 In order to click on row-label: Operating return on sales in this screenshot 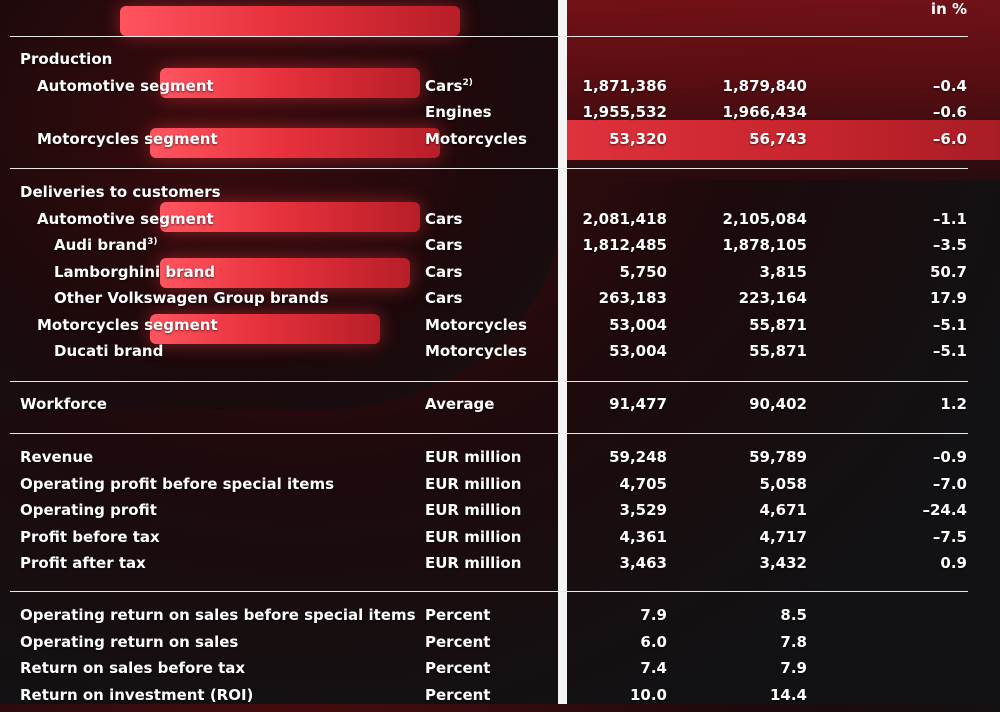, I will do `click(129, 641)`.